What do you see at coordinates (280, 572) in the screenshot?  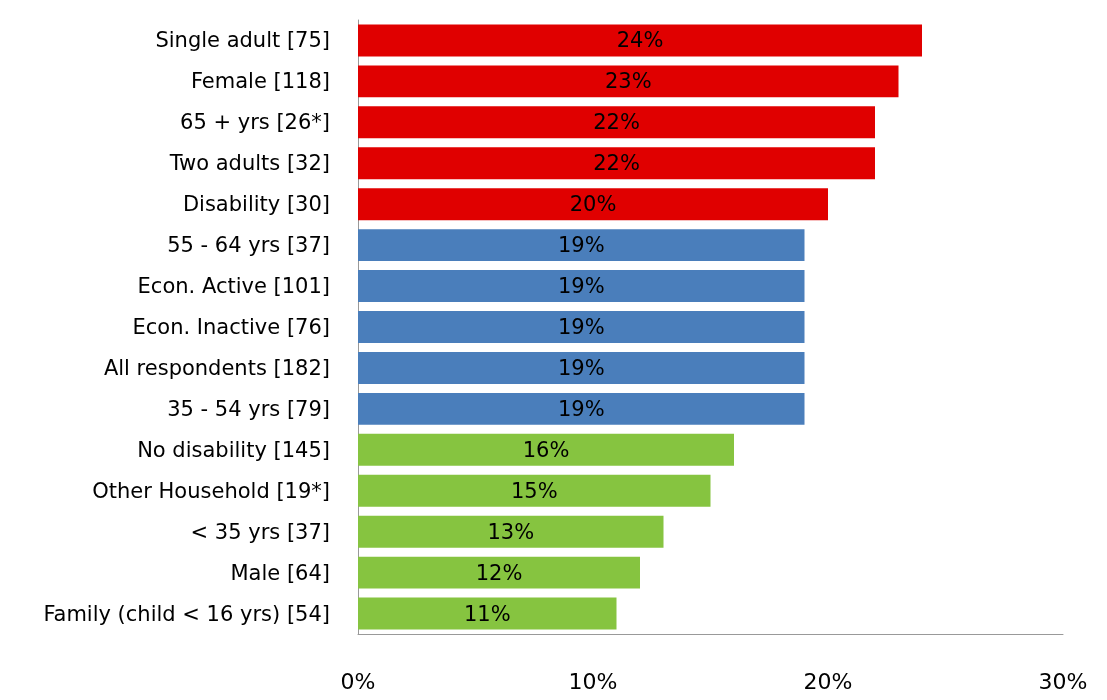 I see `y-tick-label: Male [64]` at bounding box center [280, 572].